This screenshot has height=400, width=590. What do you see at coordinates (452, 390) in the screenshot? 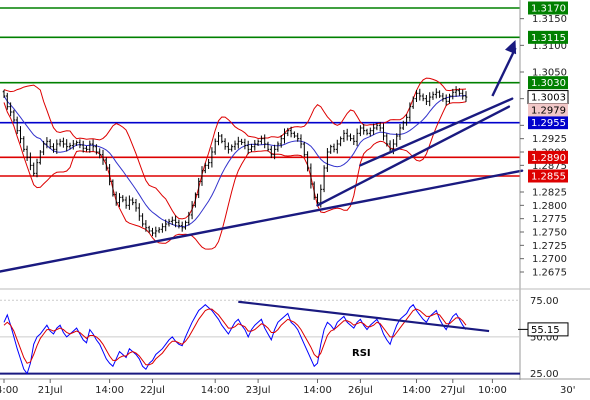
I see `time-tick-label: 27Jul` at bounding box center [452, 390].